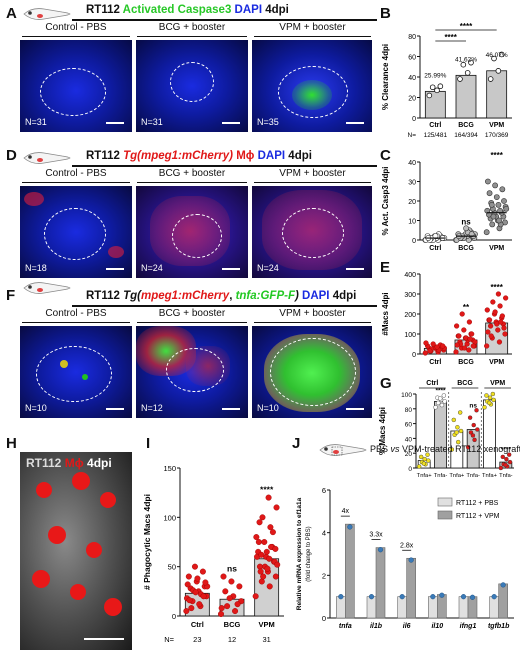  I want to click on n-value: 12, so click(232, 639).